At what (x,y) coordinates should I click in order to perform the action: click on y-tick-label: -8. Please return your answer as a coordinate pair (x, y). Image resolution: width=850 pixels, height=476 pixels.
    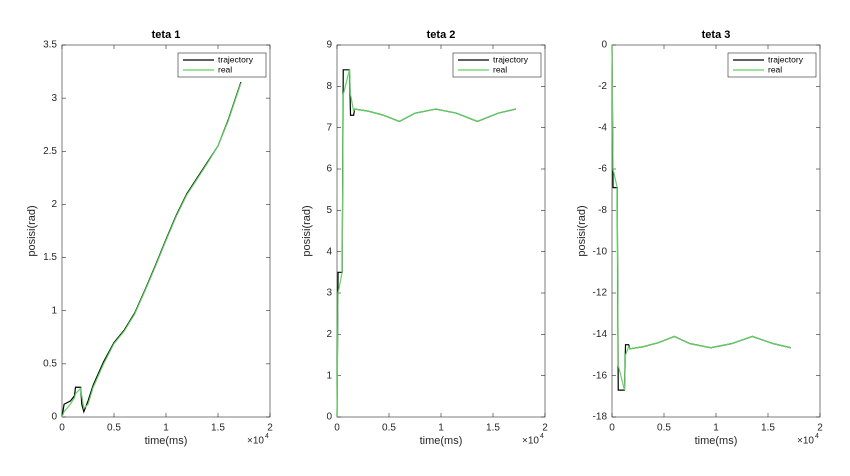
    Looking at the image, I should click on (602, 210).